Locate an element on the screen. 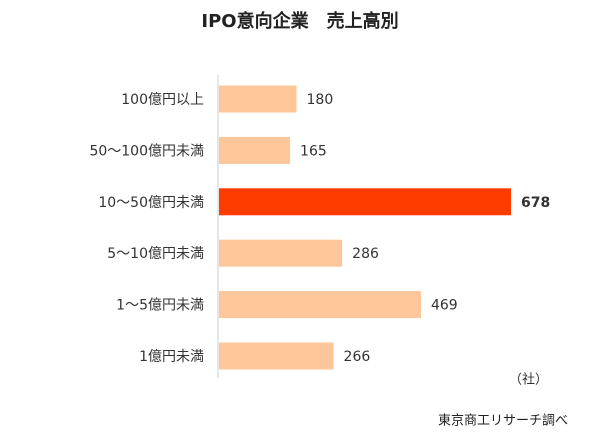  value-label: 266 is located at coordinates (357, 357).